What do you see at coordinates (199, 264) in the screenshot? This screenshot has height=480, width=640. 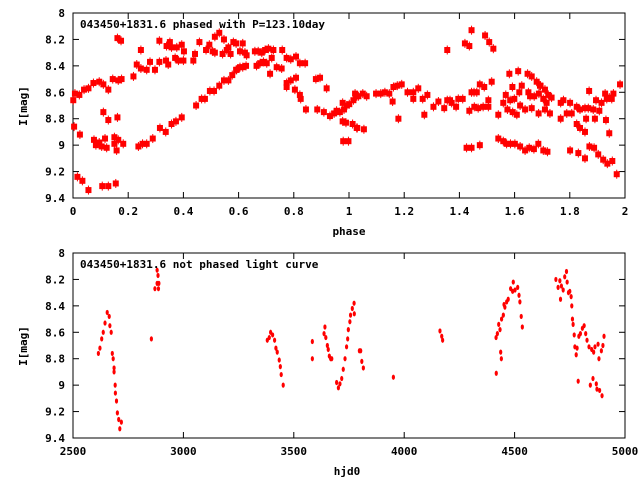 I see `plot-title: 043450+1831.6 not phased light curve` at bounding box center [199, 264].